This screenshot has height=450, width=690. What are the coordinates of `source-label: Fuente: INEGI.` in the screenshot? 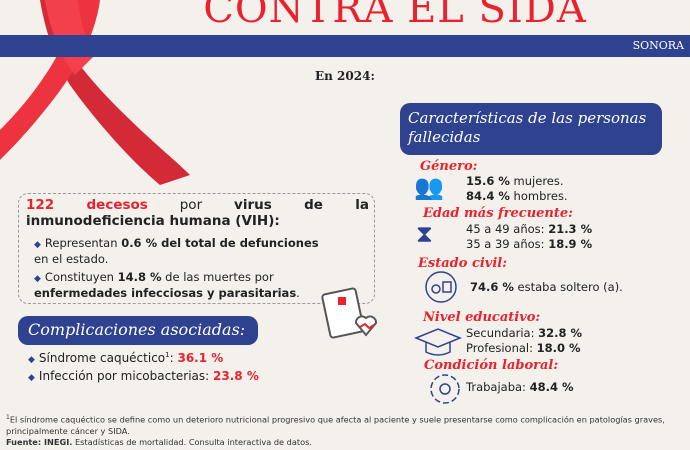 It's located at (39, 441).